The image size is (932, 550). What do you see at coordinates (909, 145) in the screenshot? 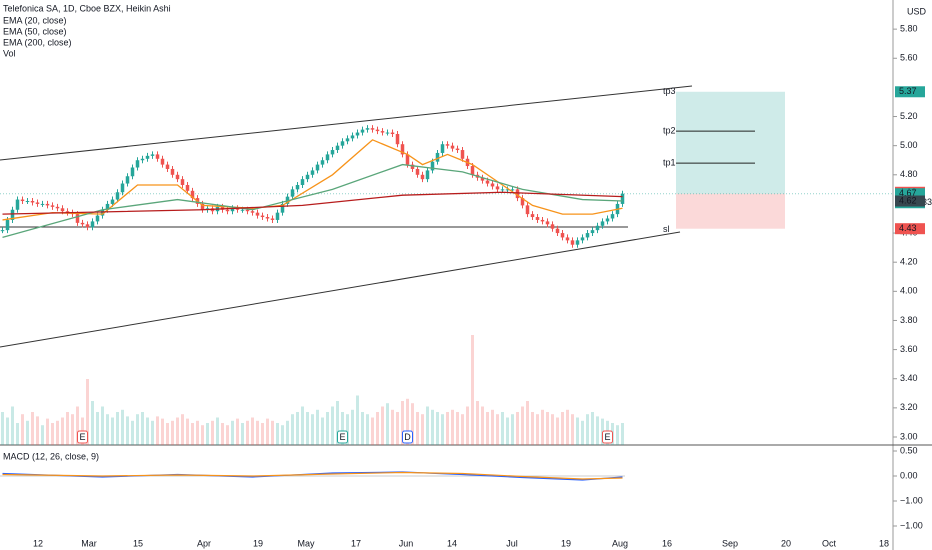
I see `y-tick-label: 5.00` at bounding box center [909, 145].